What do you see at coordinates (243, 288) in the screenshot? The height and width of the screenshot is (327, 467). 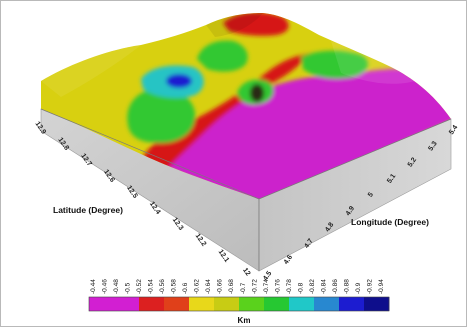 I see `colorbar-tick: -0.7` at bounding box center [243, 288].